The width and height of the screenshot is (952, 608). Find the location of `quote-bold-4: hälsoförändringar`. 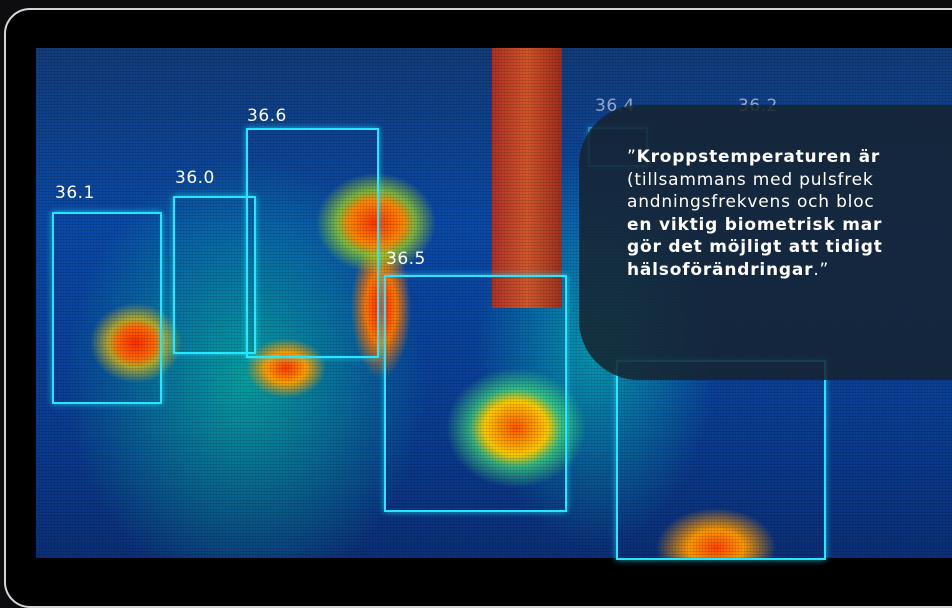

quote-bold-4: hälsoförändringar is located at coordinates (720, 269).